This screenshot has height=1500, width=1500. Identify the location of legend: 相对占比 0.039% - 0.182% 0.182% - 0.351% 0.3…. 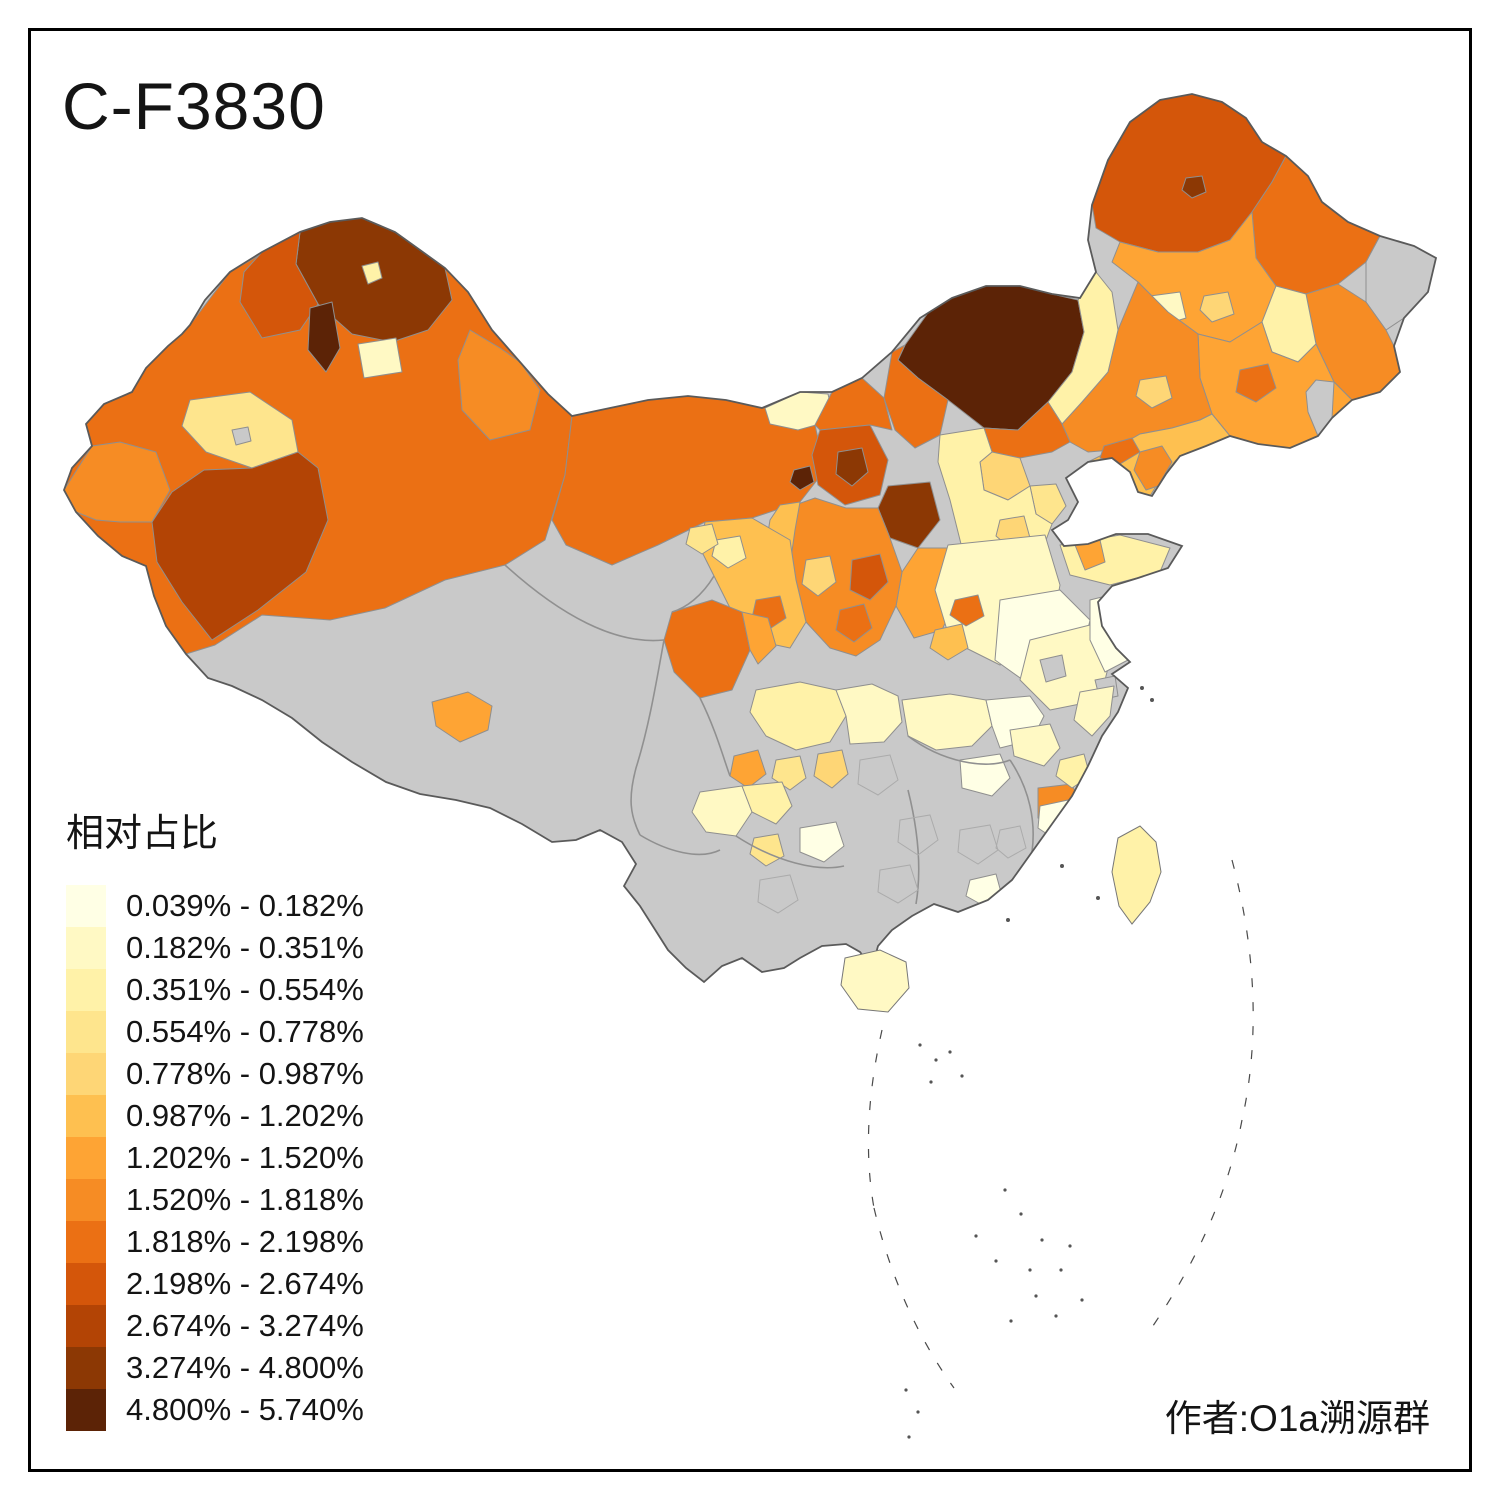
(215, 1116).